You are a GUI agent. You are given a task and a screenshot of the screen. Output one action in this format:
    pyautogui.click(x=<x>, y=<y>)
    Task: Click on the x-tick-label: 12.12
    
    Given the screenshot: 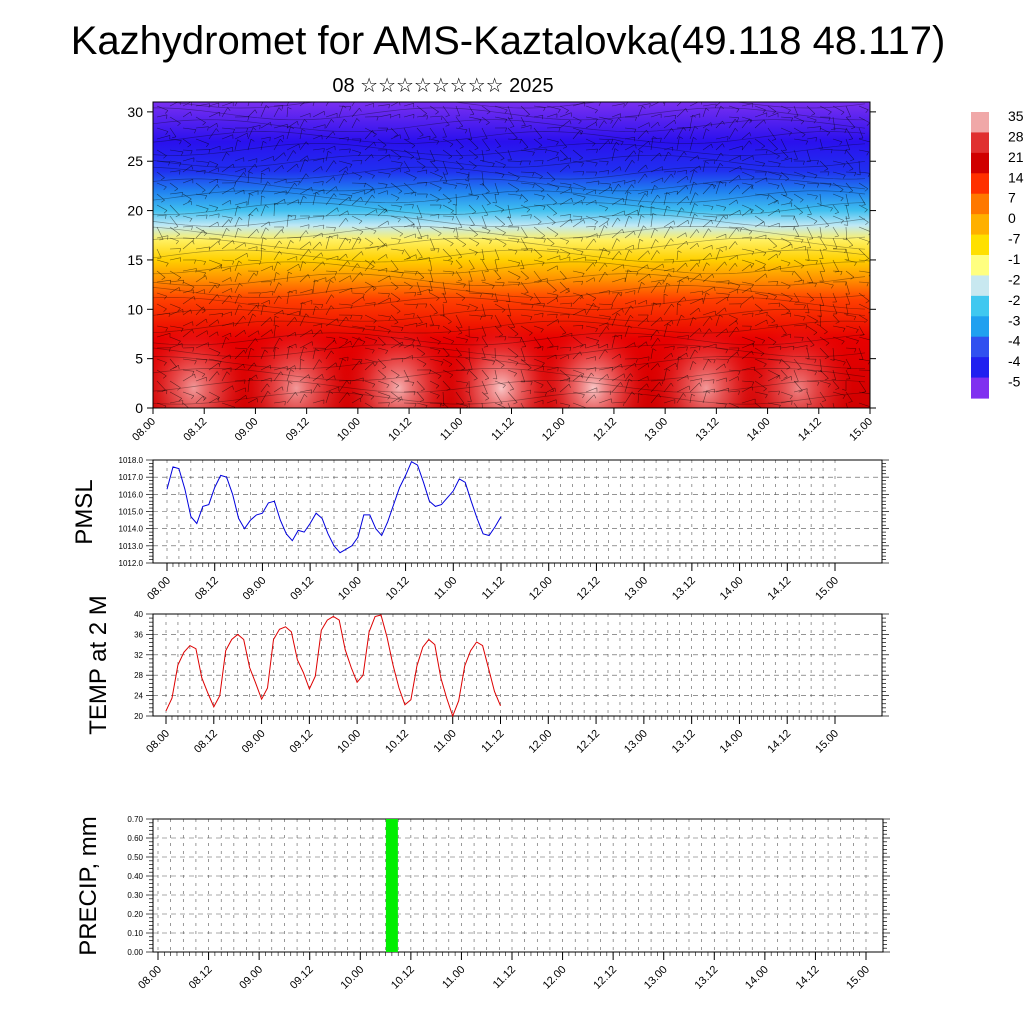 What is the action you would take?
    pyautogui.click(x=605, y=430)
    